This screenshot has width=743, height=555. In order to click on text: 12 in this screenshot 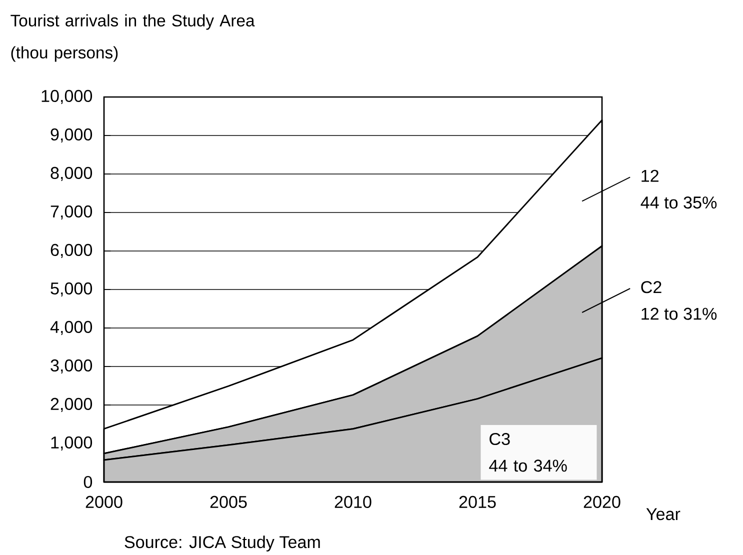, I will do `click(650, 176)`.